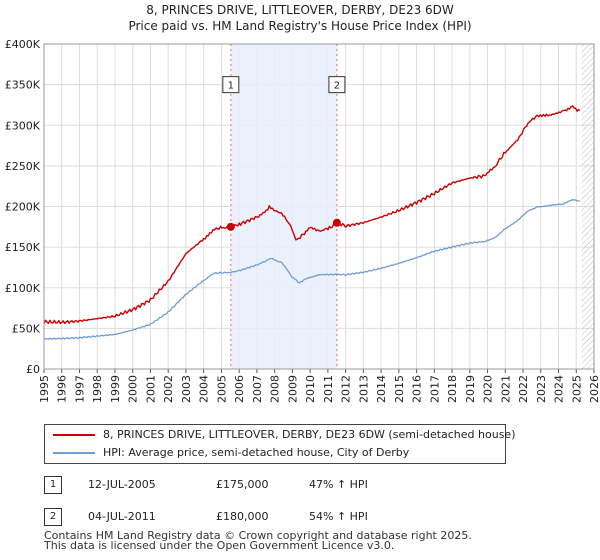 The height and width of the screenshot is (560, 600). Describe the element at coordinates (33, 369) in the screenshot. I see `y-tick-label: £0` at that location.